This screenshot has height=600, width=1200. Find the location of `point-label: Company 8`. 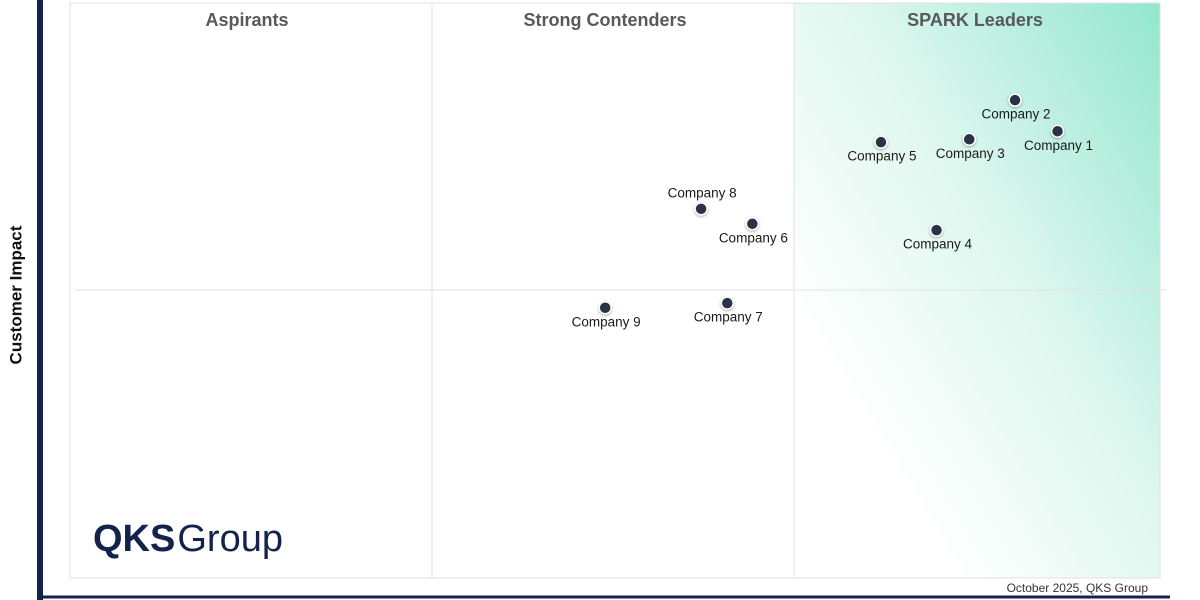

point-label: Company 8 is located at coordinates (702, 192).